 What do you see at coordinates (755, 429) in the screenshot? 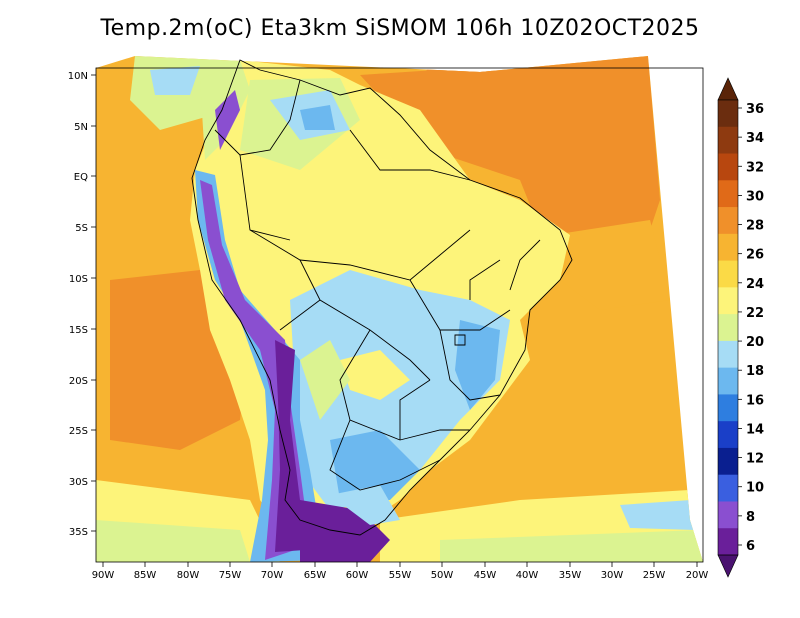
I see `colorbar-label: 14` at bounding box center [755, 429].